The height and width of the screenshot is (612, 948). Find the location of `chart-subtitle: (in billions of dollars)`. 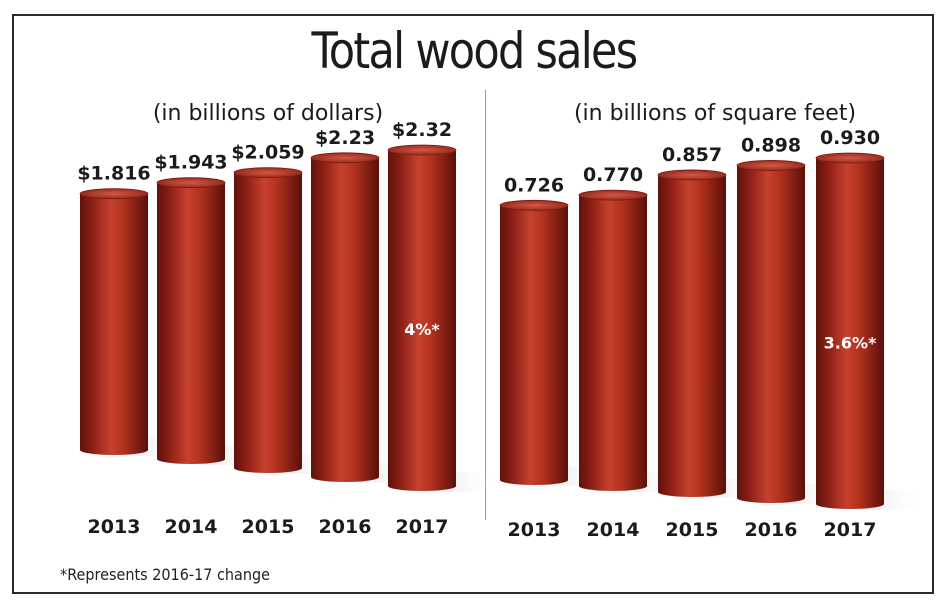

chart-subtitle: (in billions of dollars) is located at coordinates (268, 113).